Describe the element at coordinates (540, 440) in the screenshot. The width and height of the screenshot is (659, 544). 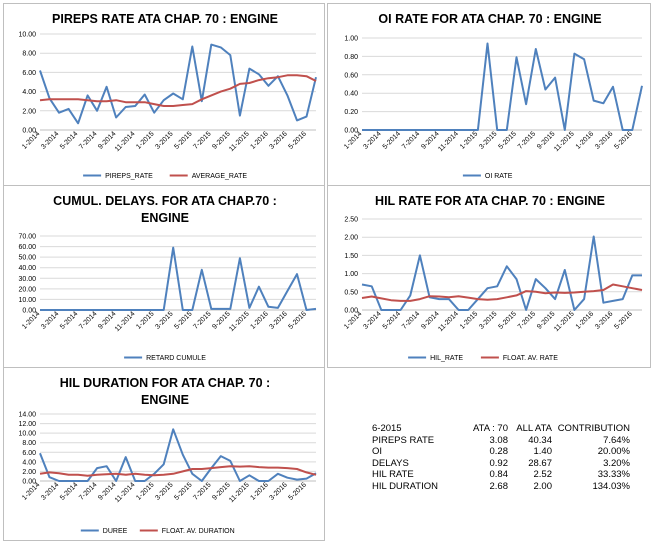
I see `summary-all-value: 40.34` at that location.